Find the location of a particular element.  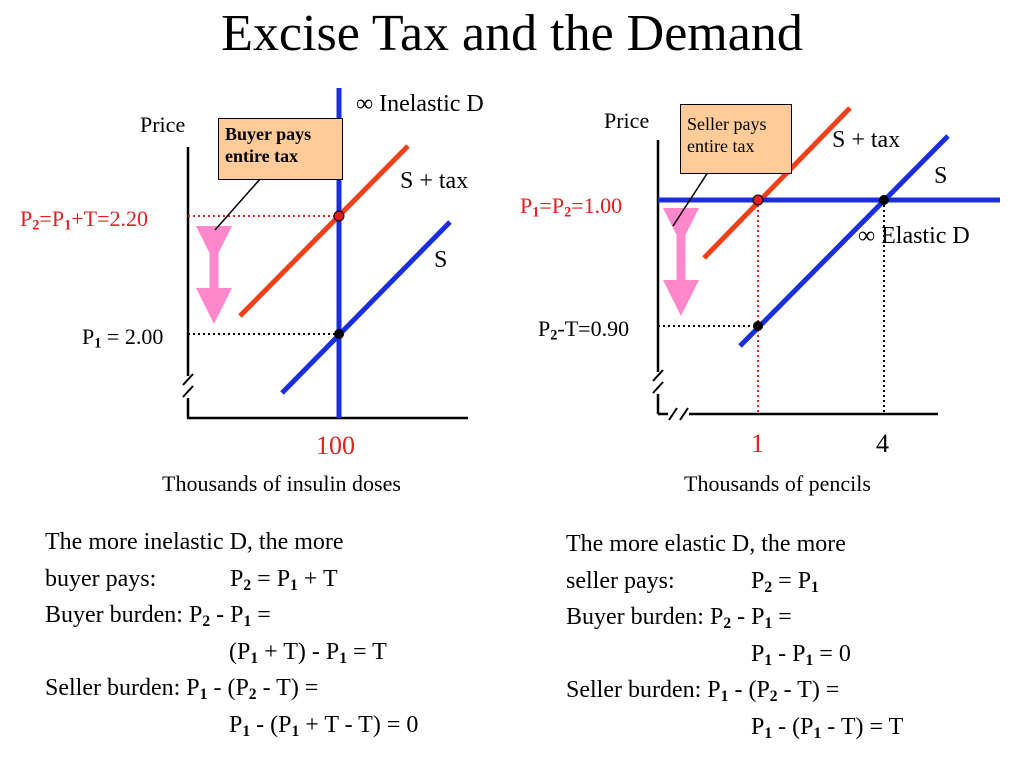

right-demand-label: ∞ Elastic D is located at coordinates (914, 236).